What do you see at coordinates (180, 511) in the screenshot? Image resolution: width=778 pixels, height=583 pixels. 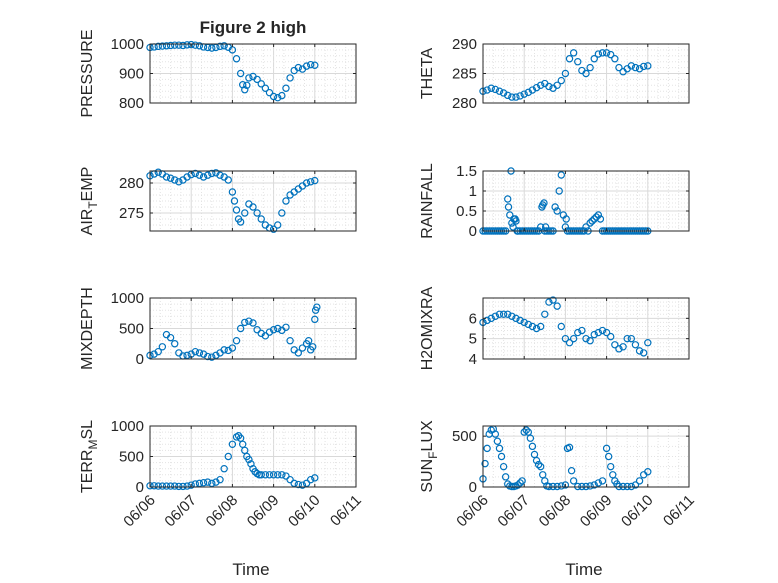 I see `x-tick-label: 06/07` at bounding box center [180, 511].